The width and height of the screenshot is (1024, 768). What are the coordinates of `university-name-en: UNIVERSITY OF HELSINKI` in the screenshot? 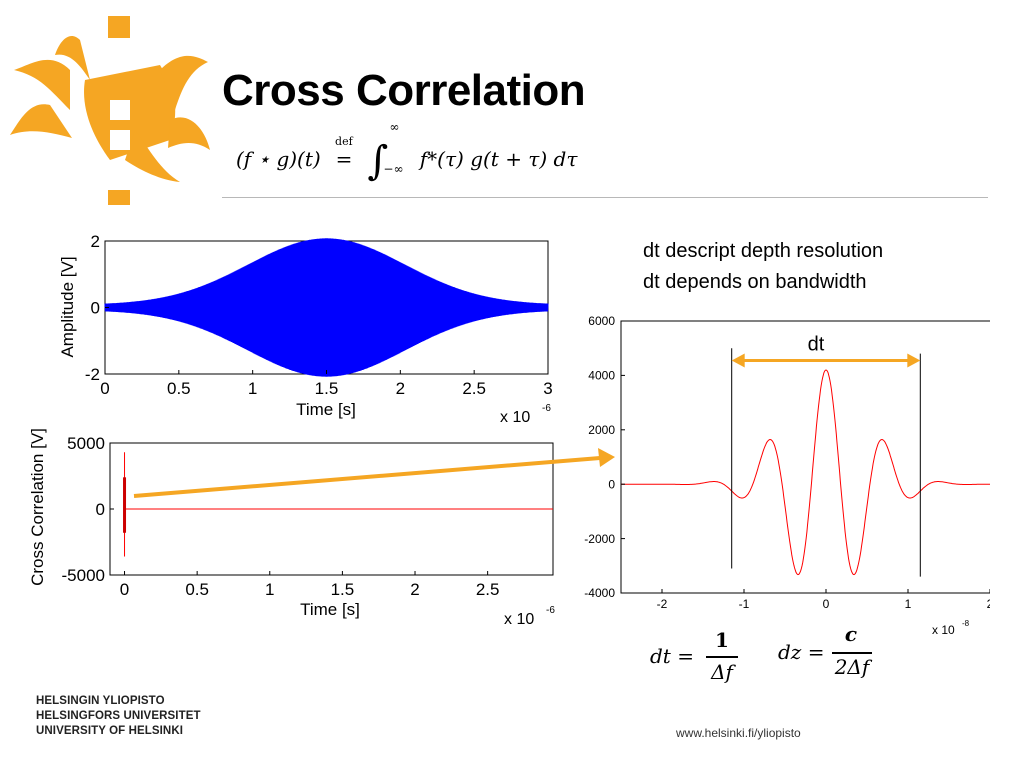 It's located at (110, 731).